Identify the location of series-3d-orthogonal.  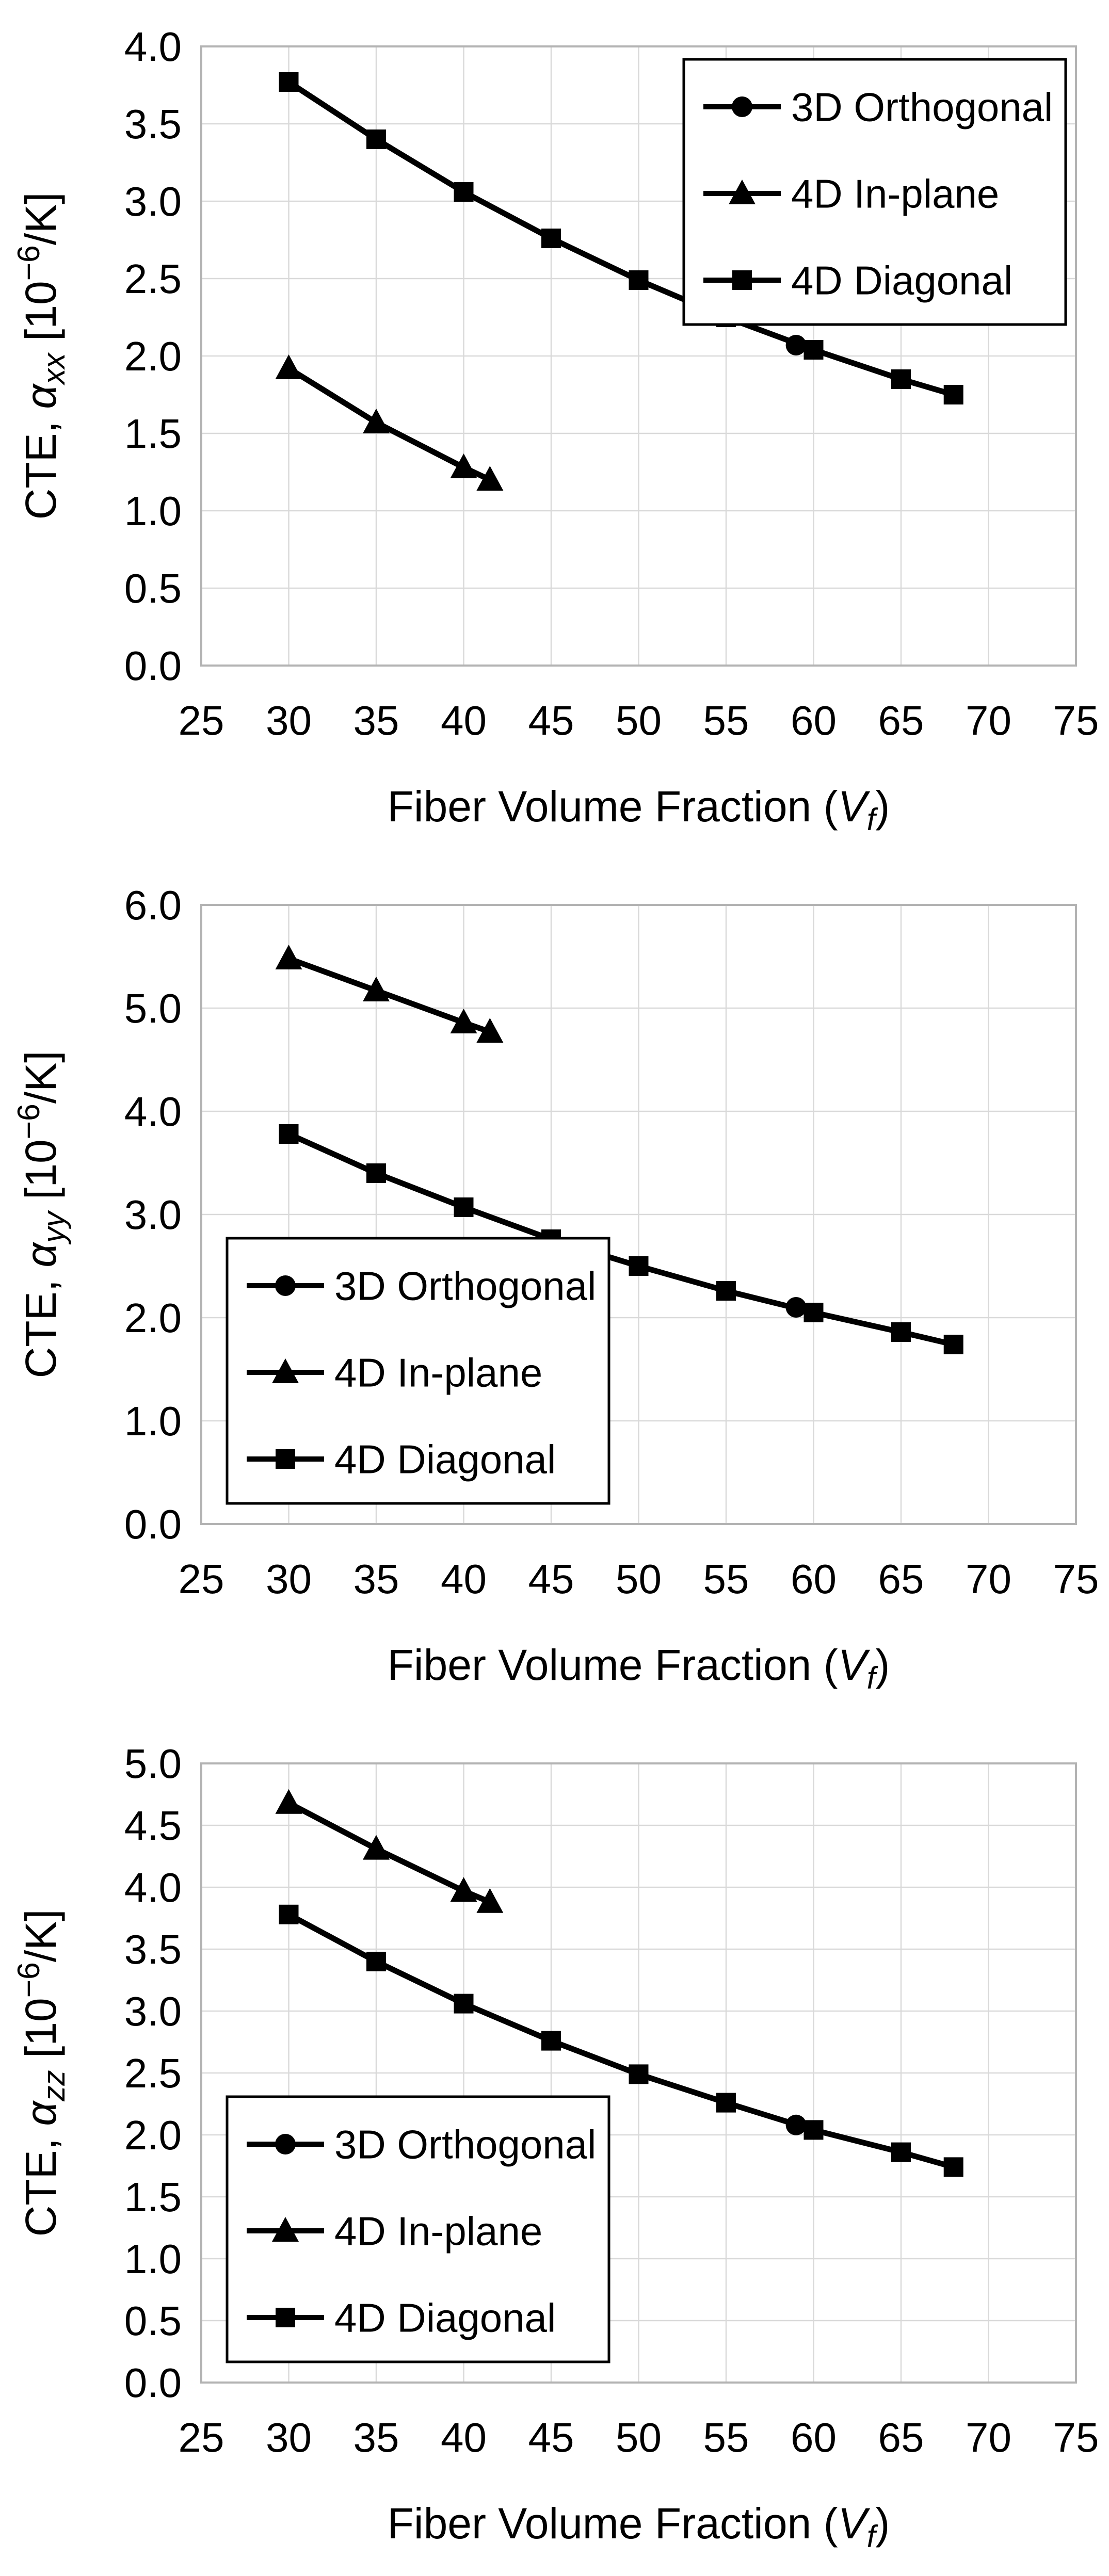
(796, 2124).